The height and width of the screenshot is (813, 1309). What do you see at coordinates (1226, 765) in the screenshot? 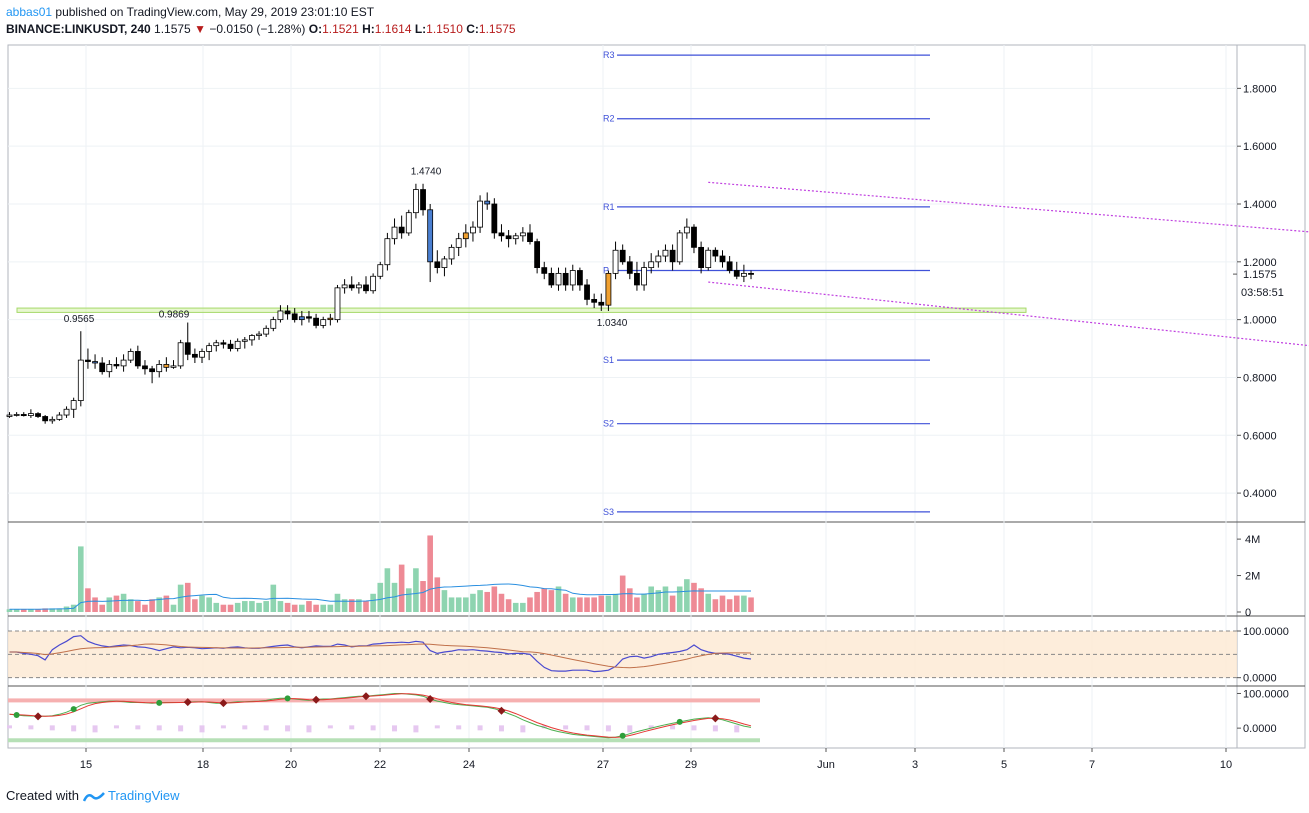
I see `x-tick-label: 10` at bounding box center [1226, 765].